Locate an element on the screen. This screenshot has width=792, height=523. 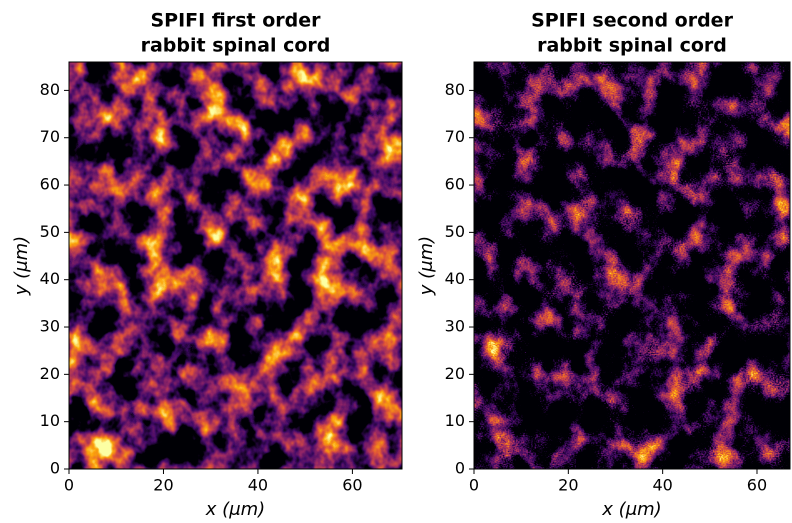
chart-title: SPIFI first order is located at coordinates (235, 21).